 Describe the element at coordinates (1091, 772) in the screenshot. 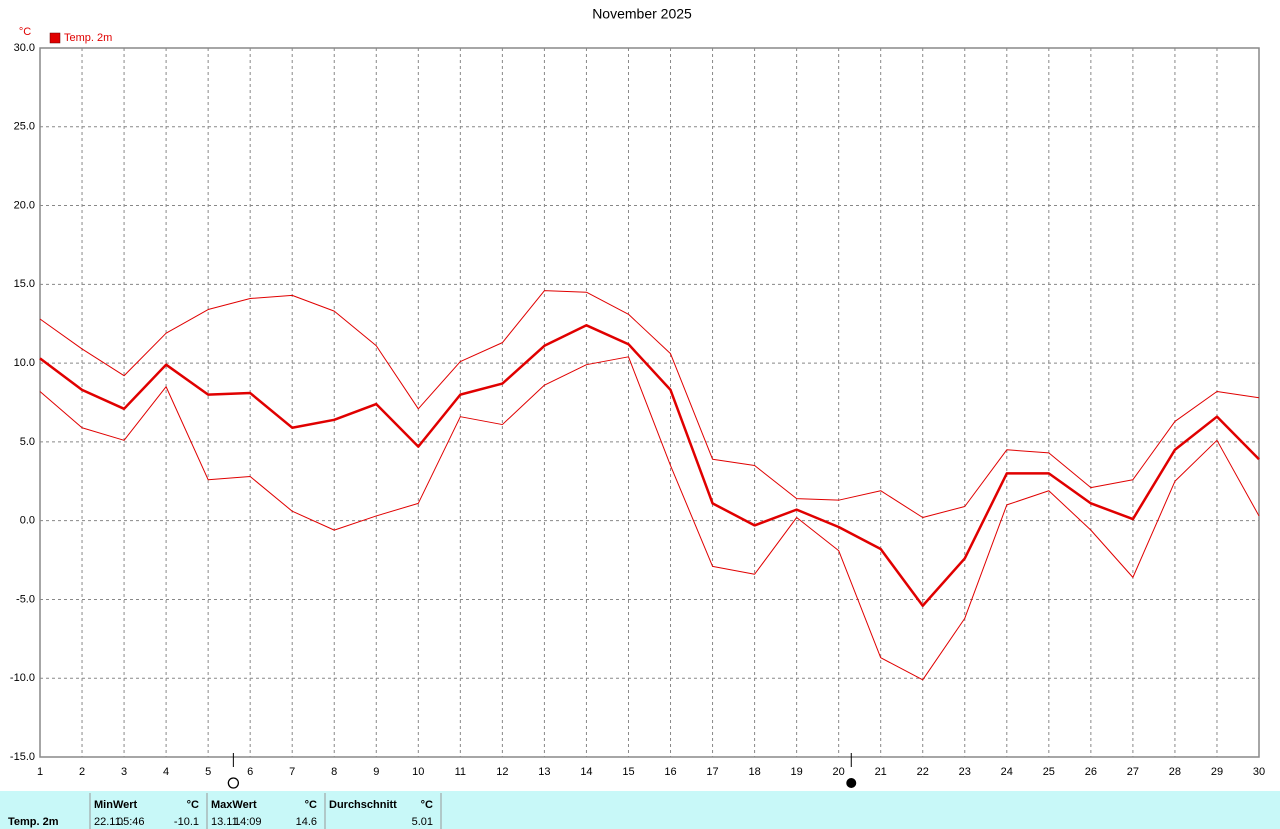

I see `x-tick-label: 26` at that location.